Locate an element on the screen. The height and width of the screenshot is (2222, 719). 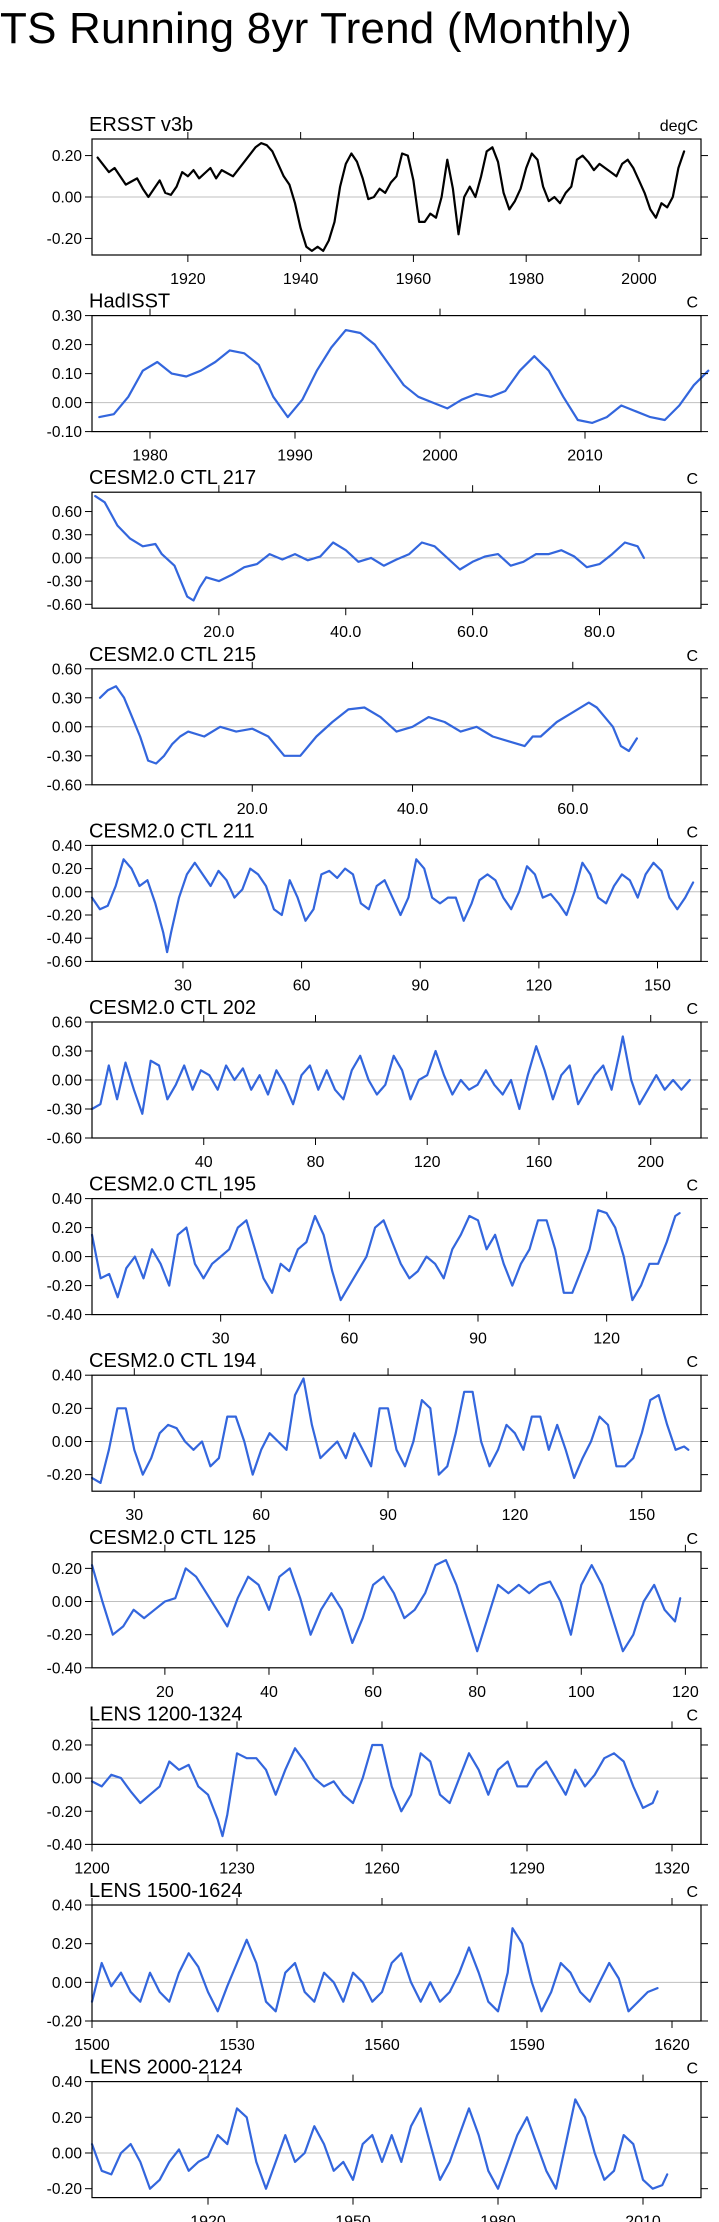
panel-title: LENS 2000-2124 is located at coordinates (165, 2068).